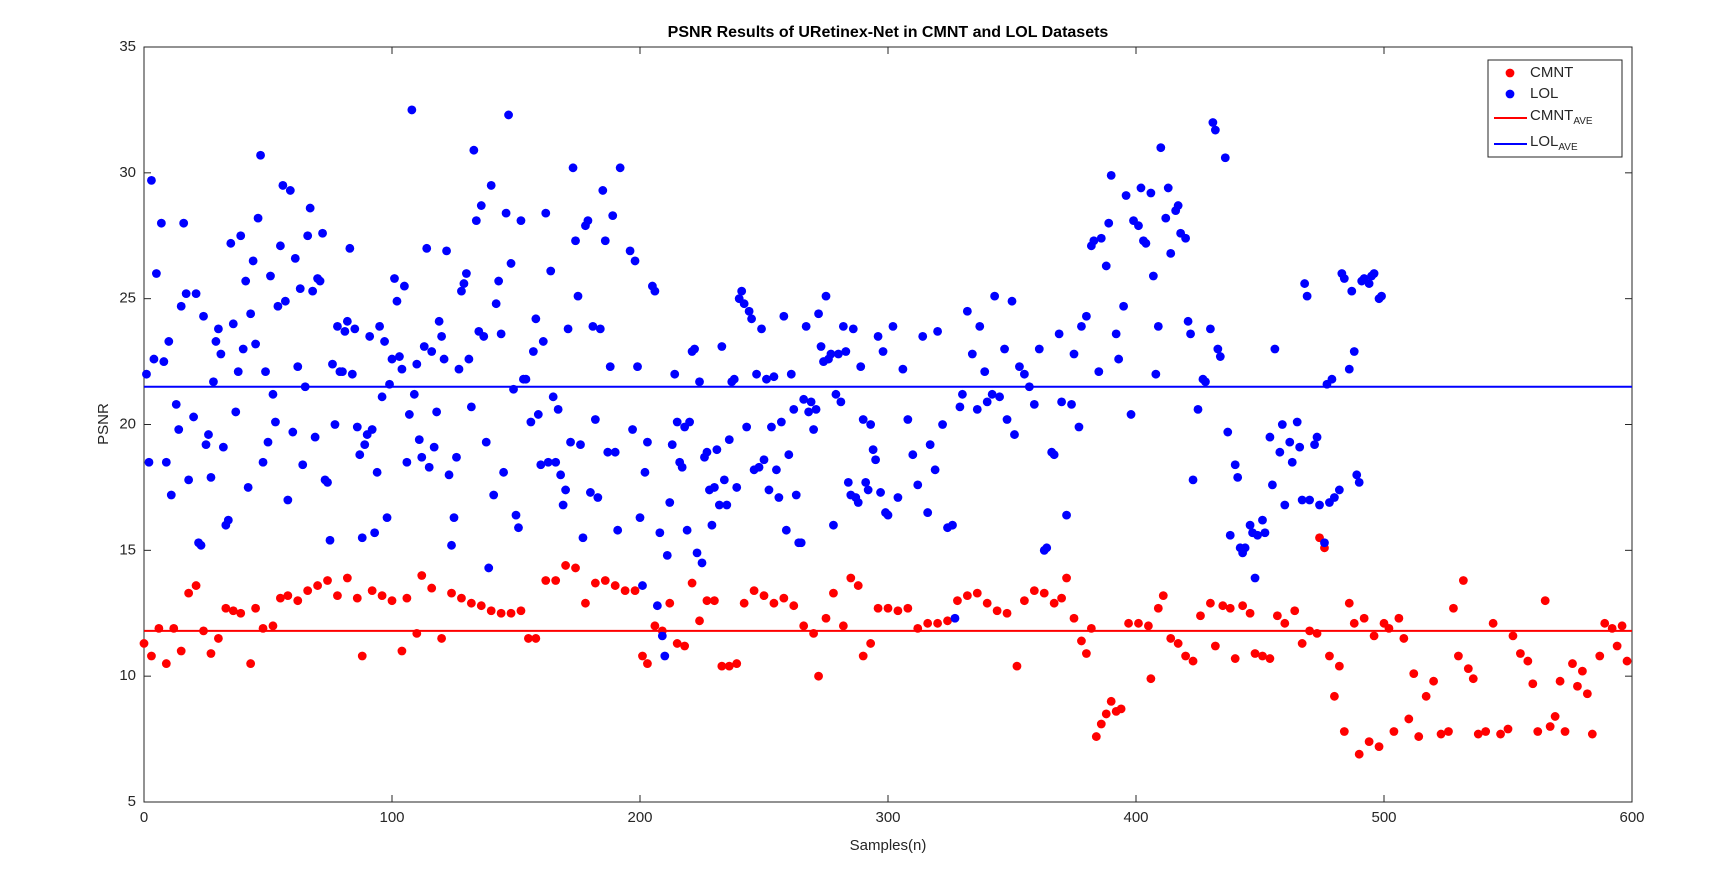 The image size is (1725, 879). What do you see at coordinates (127, 423) in the screenshot?
I see `y-tick-label: 20` at bounding box center [127, 423].